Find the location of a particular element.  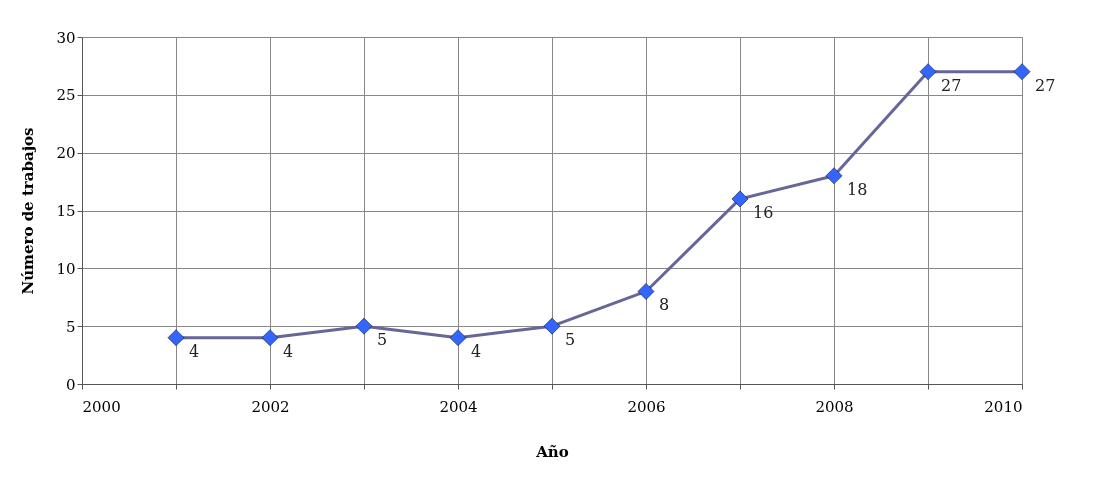

y-axis-title: Número de trabajos is located at coordinates (28, 211).